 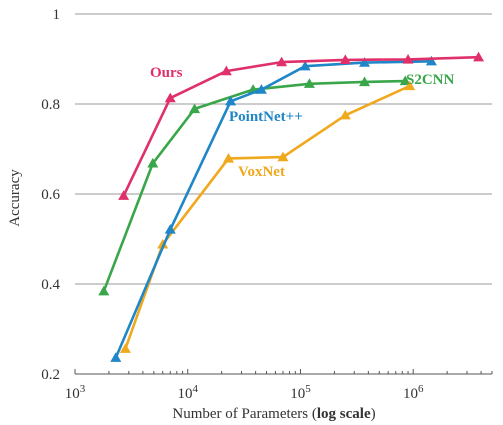 I want to click on x-tick-label: 10⁵, so click(x=300, y=392).